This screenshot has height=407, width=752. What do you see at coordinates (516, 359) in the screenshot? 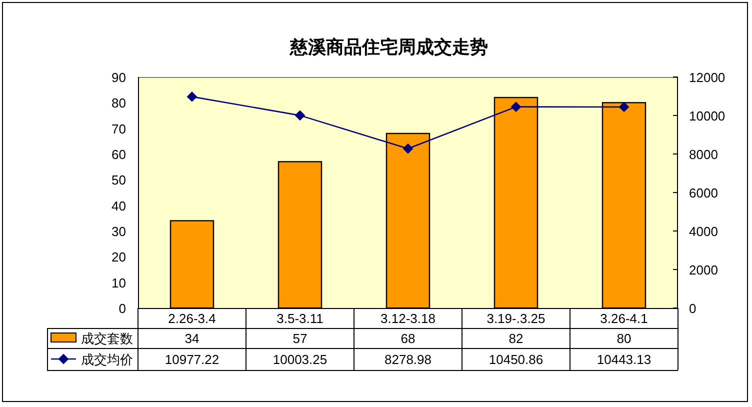
I see `data-label: 10450.86` at bounding box center [516, 359].